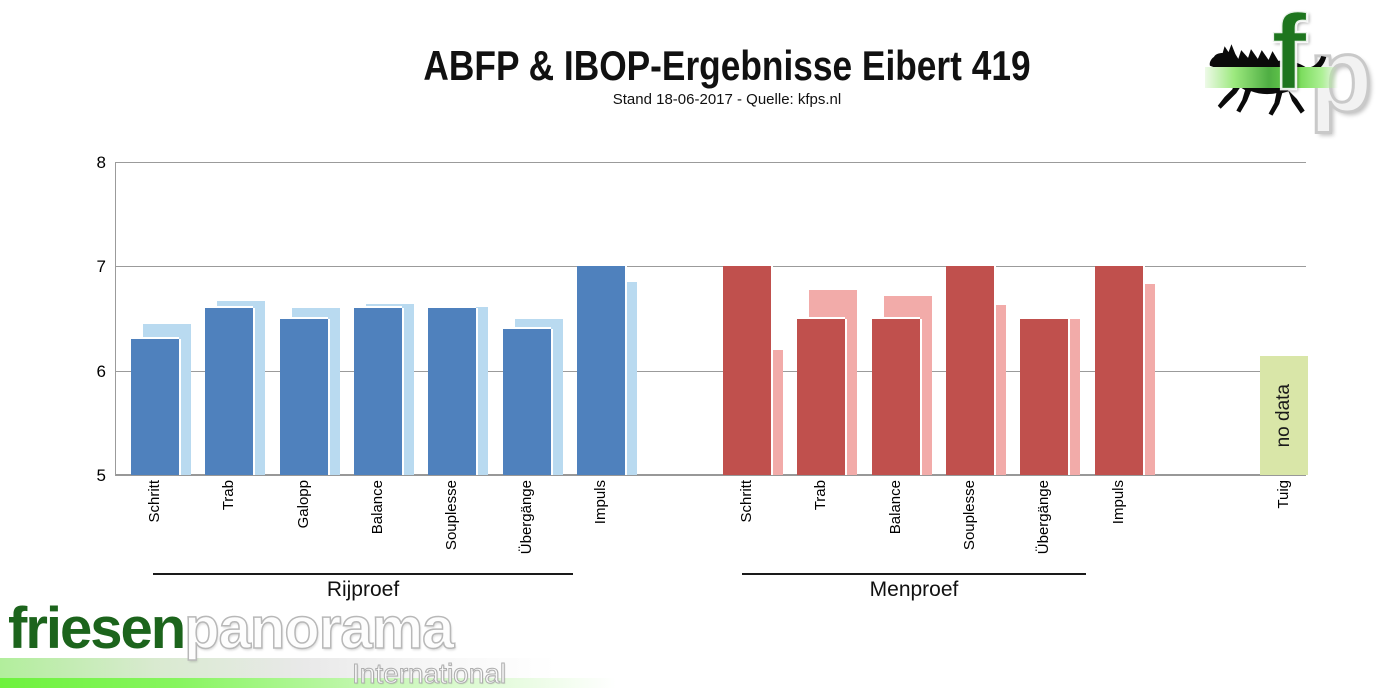  Describe the element at coordinates (429, 674) in the screenshot. I see `wordmark-international: International` at that location.